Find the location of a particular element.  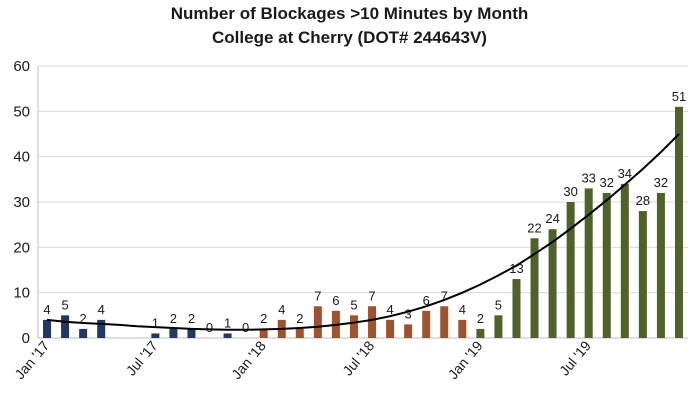

data-label: 28 is located at coordinates (643, 200).